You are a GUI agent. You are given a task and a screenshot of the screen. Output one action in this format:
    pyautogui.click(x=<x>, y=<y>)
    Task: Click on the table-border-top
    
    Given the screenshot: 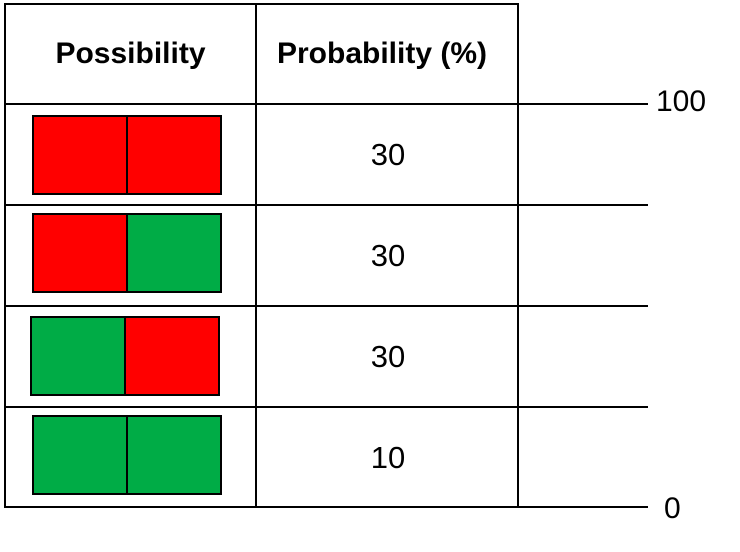 What is the action you would take?
    pyautogui.click(x=261, y=4)
    